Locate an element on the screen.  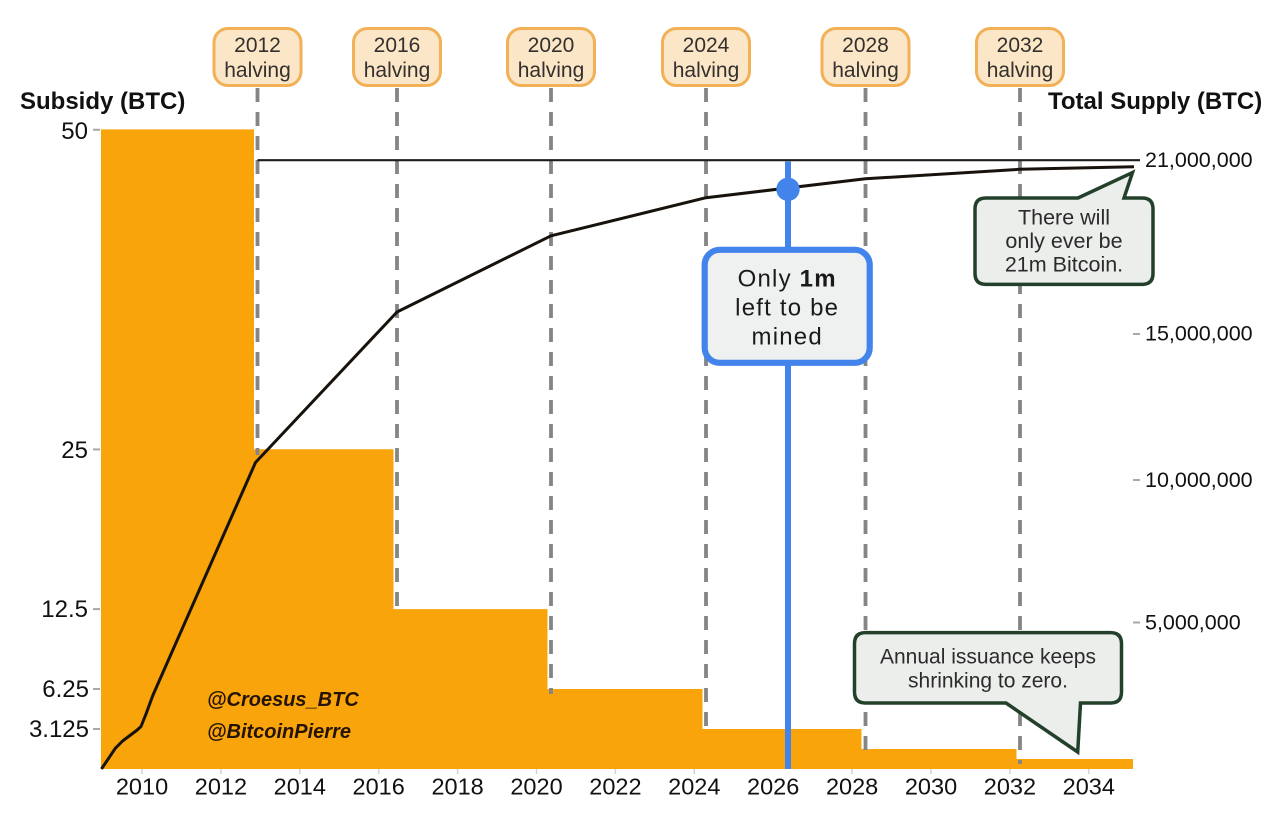
svg-text: 5,000,000 is located at coordinates (1193, 623).